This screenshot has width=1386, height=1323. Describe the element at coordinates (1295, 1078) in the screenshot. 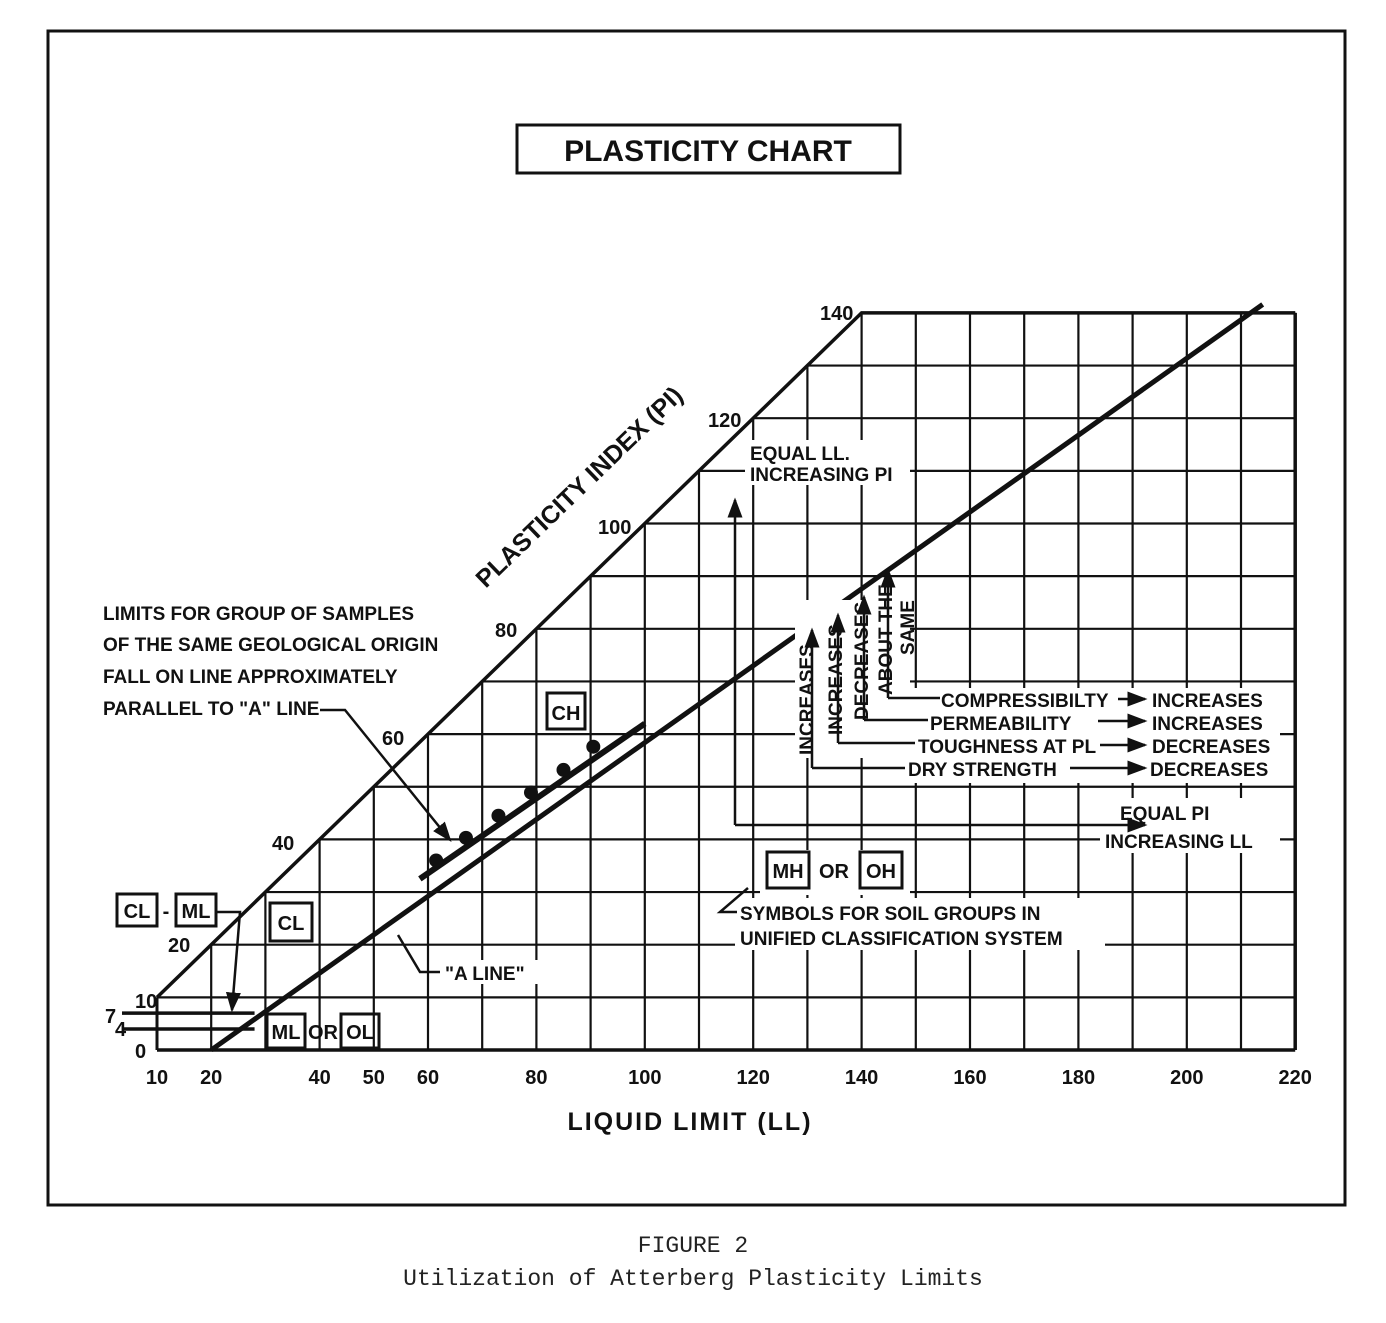

I see `x-tick-label: 220` at that location.